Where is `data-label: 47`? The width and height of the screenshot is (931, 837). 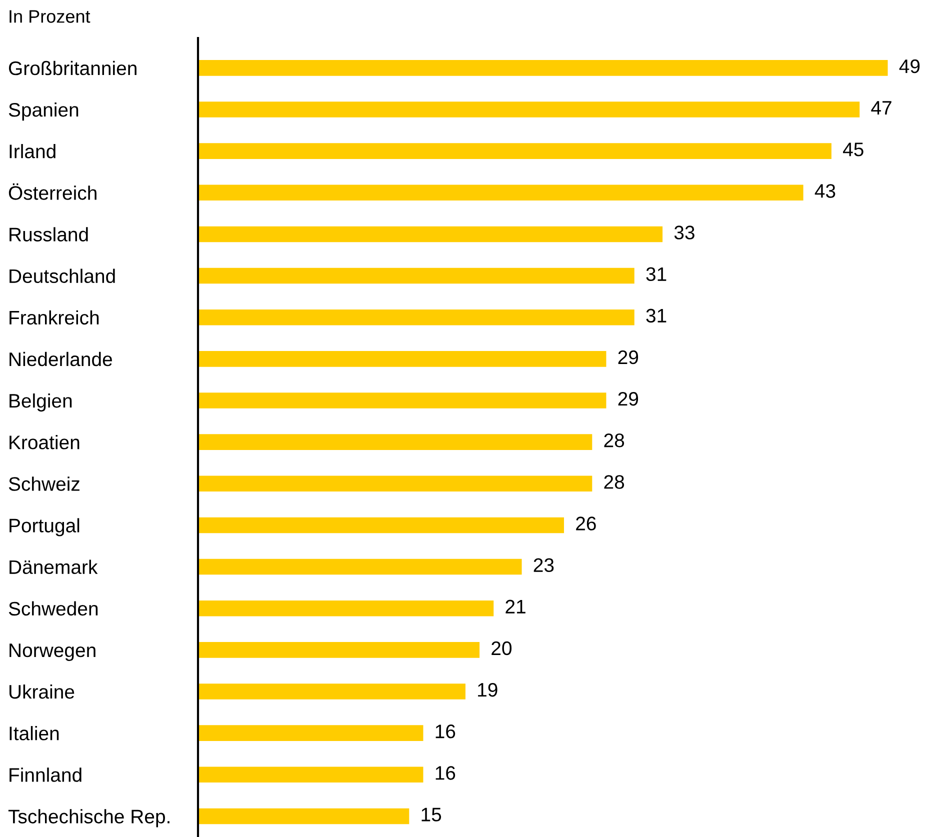 data-label: 47 is located at coordinates (881, 108).